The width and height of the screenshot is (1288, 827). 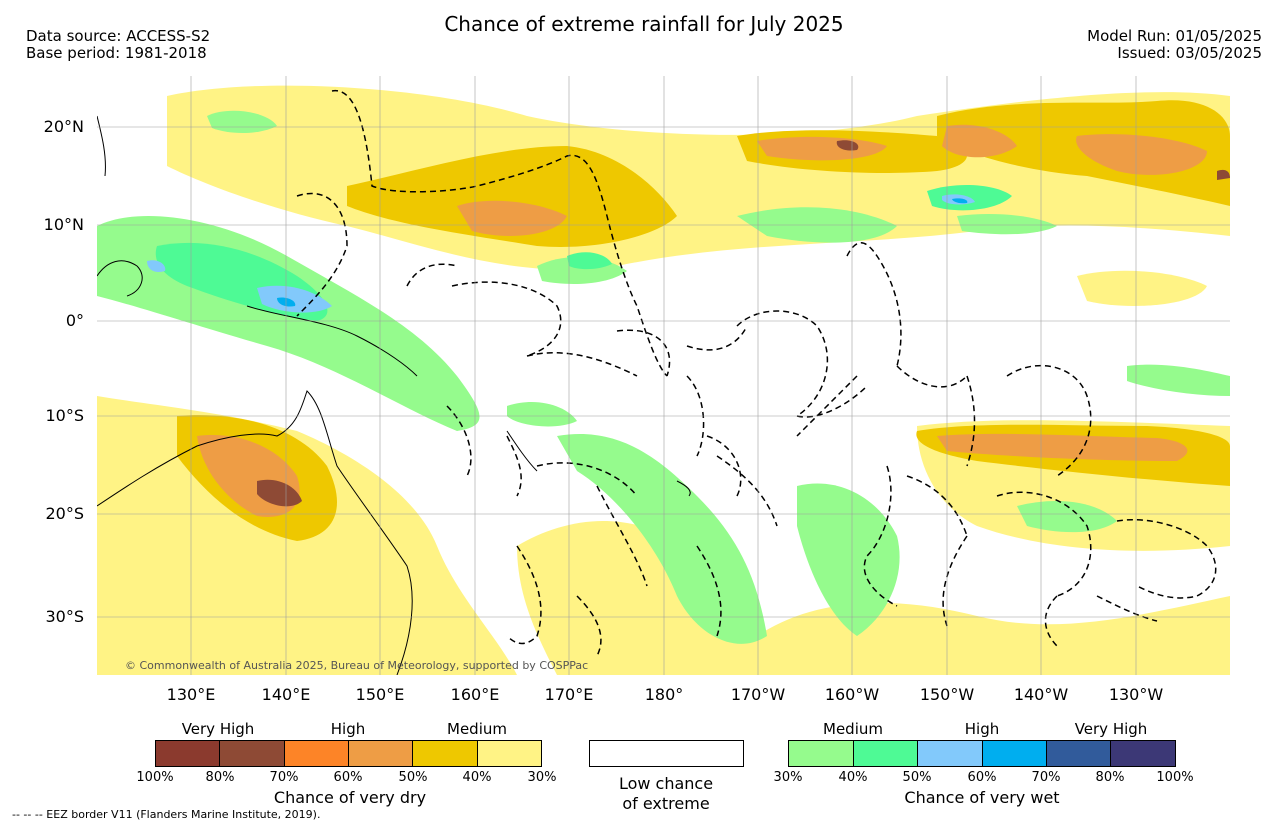 I want to click on lon-label-130e: 130°E, so click(x=191, y=694).